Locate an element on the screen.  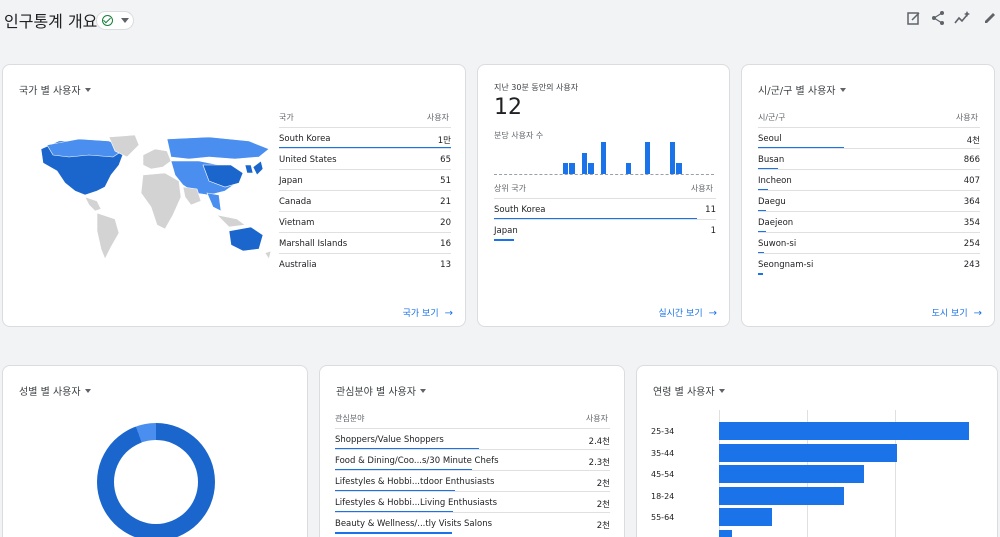
table-row: Seongnam-si 243 is located at coordinates (869, 264).